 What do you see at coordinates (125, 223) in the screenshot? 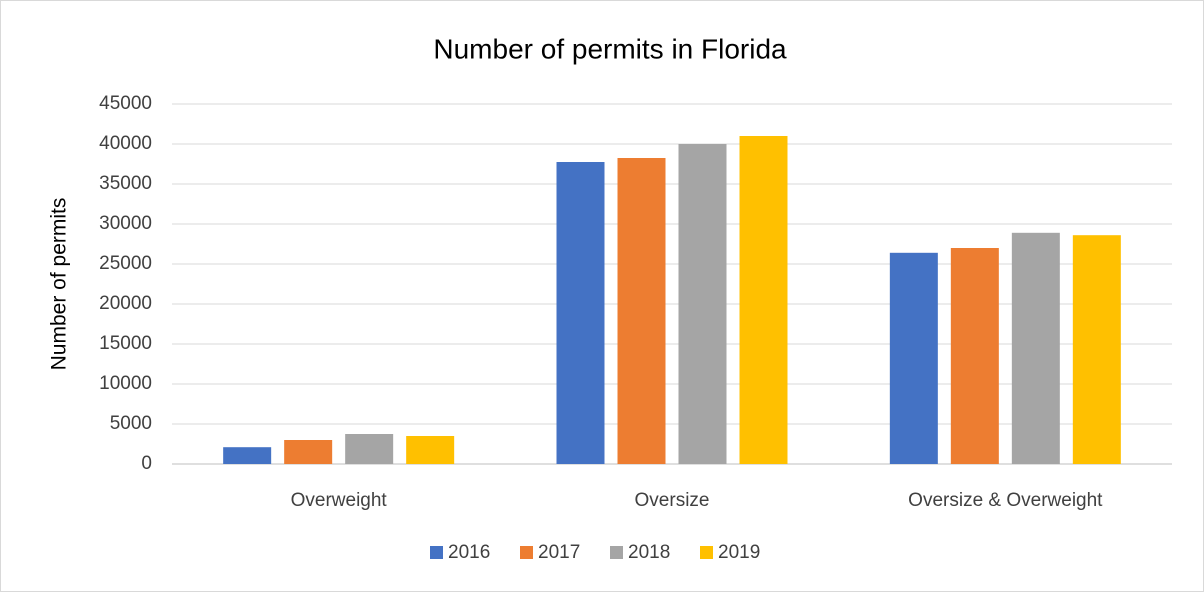
I see `y-tick-label: 30000` at bounding box center [125, 223].